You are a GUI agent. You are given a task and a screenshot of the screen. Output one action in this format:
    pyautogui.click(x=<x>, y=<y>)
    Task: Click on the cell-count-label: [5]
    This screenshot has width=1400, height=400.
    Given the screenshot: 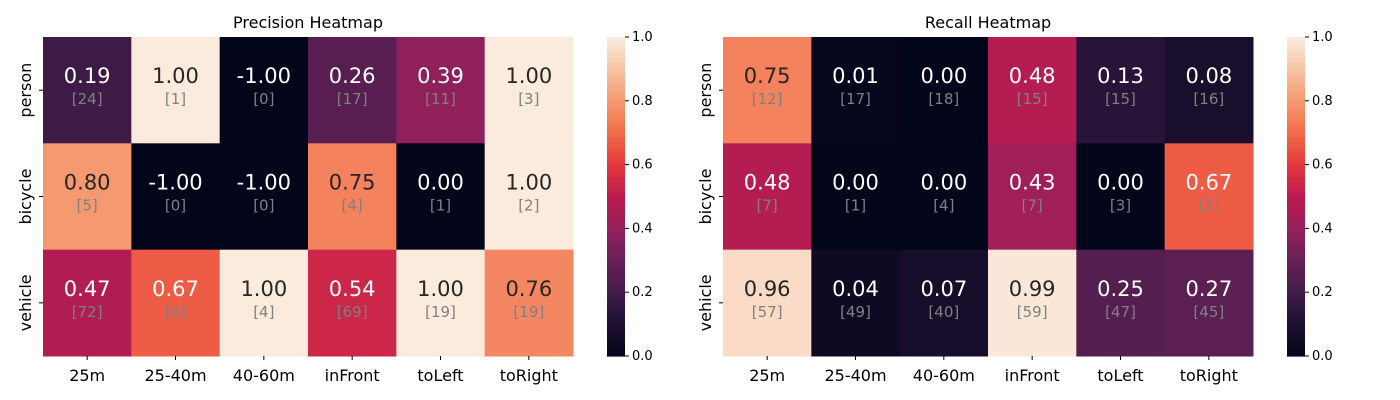 What is the action you would take?
    pyautogui.click(x=87, y=206)
    